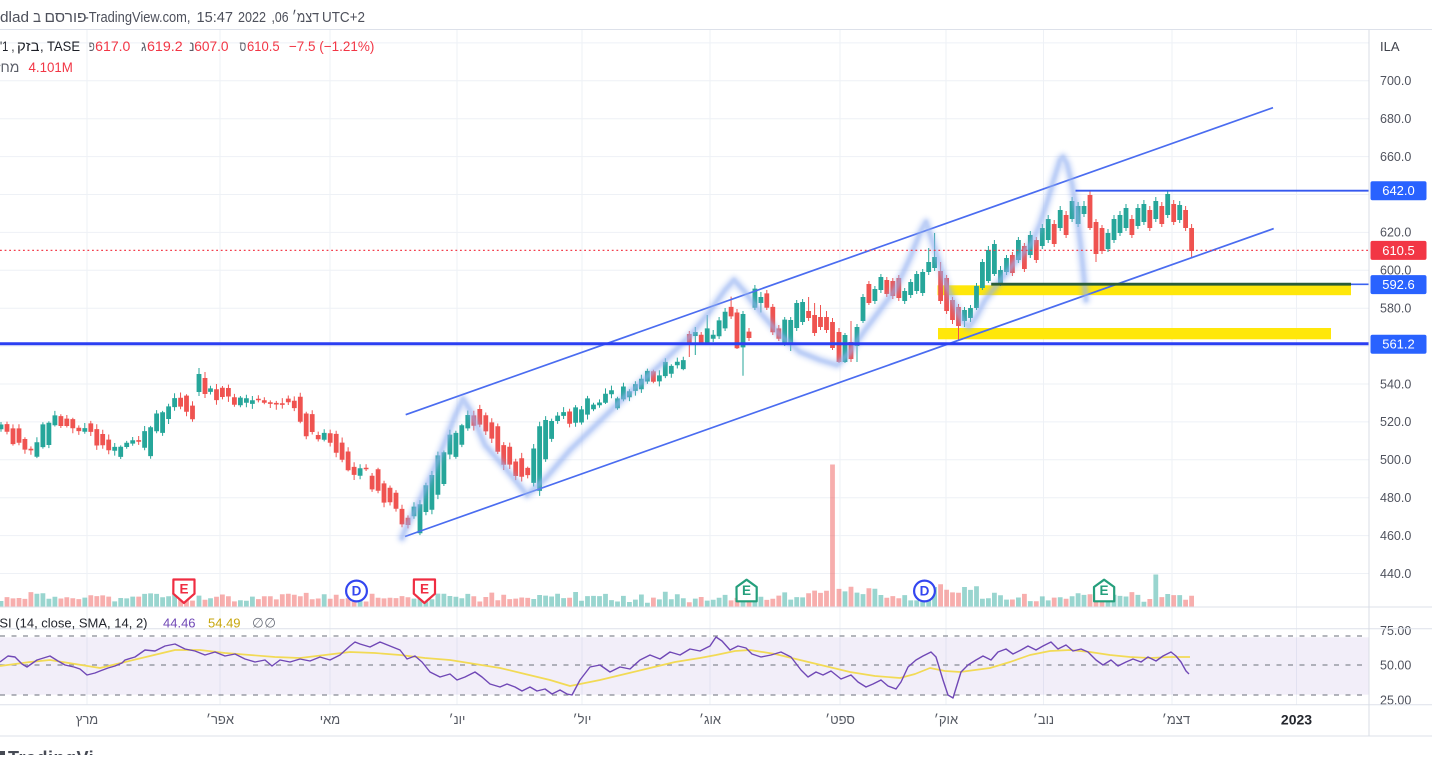 The width and height of the screenshot is (1432, 760). I want to click on svg-text: -TradingView.com,, so click(138, 17).